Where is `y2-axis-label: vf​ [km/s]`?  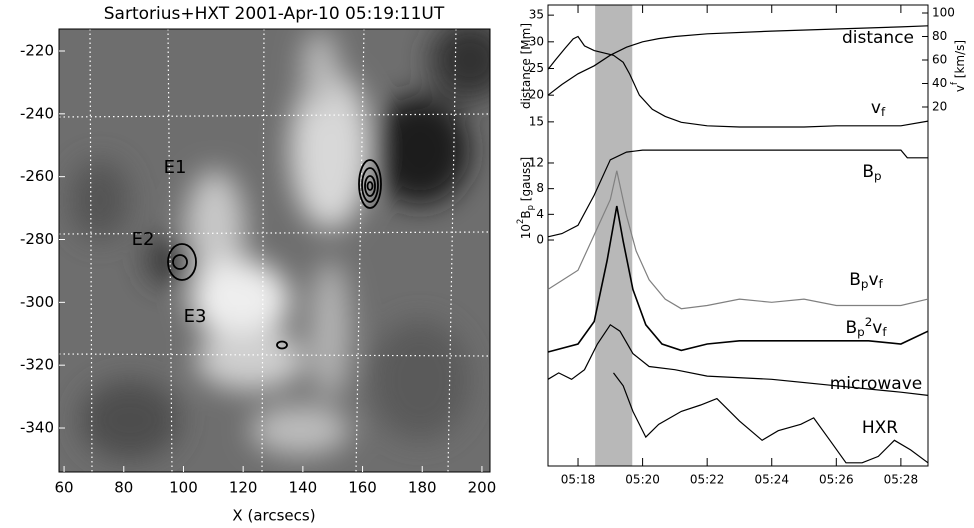
y2-axis-label: vf​ [km/s] is located at coordinates (958, 66).